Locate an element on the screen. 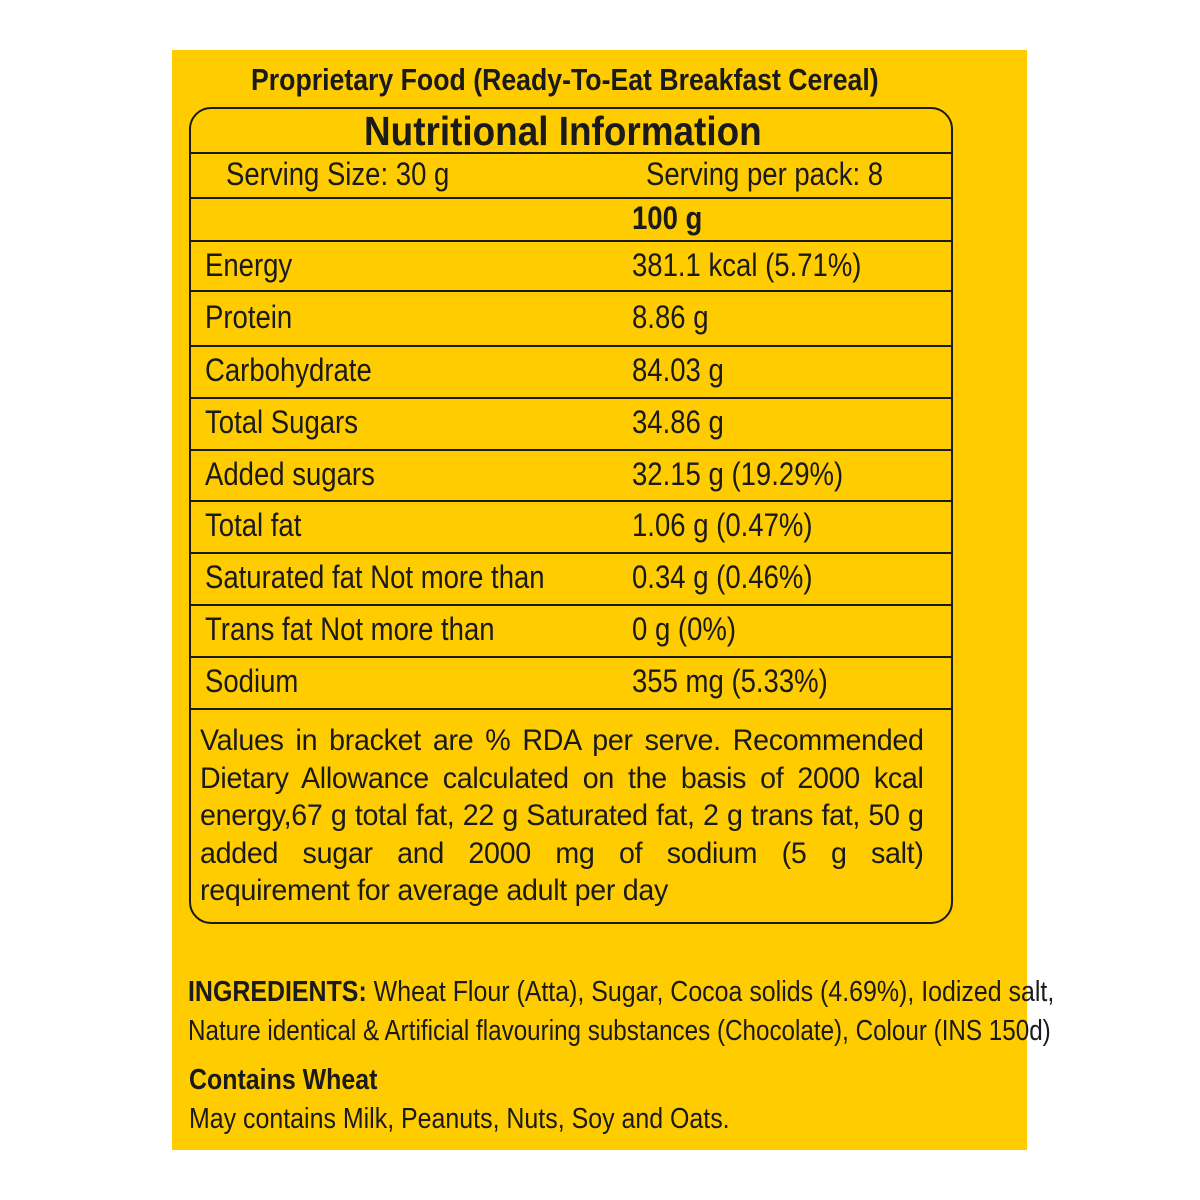  nutrient-value: 0.34 g (0.46%) is located at coordinates (722, 577).